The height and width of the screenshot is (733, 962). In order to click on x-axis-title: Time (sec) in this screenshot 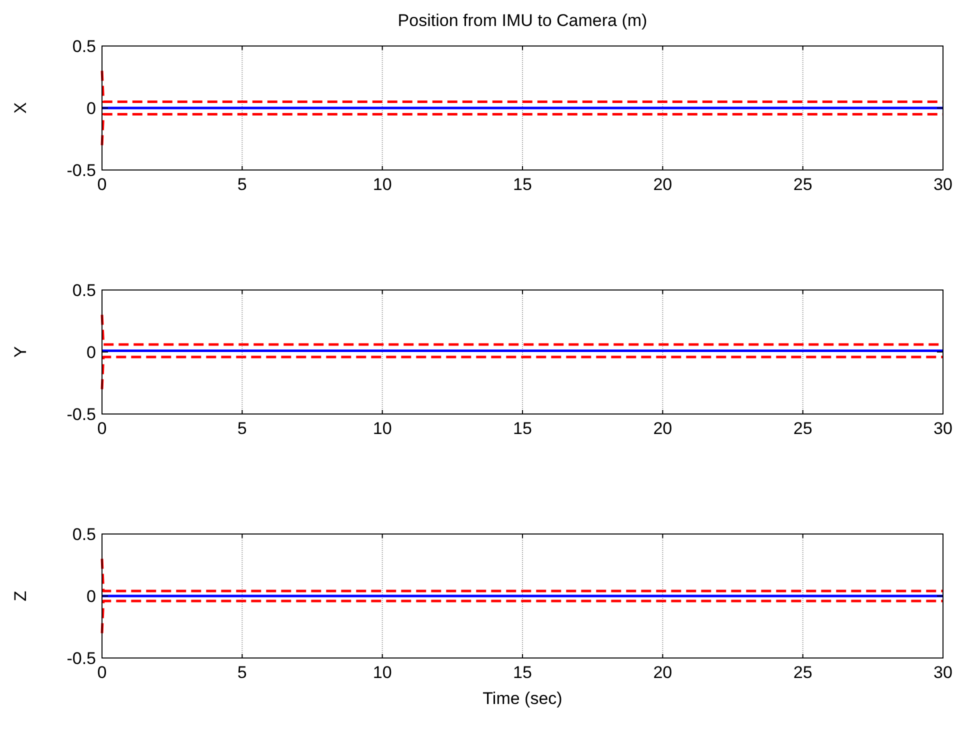, I will do `click(522, 698)`.